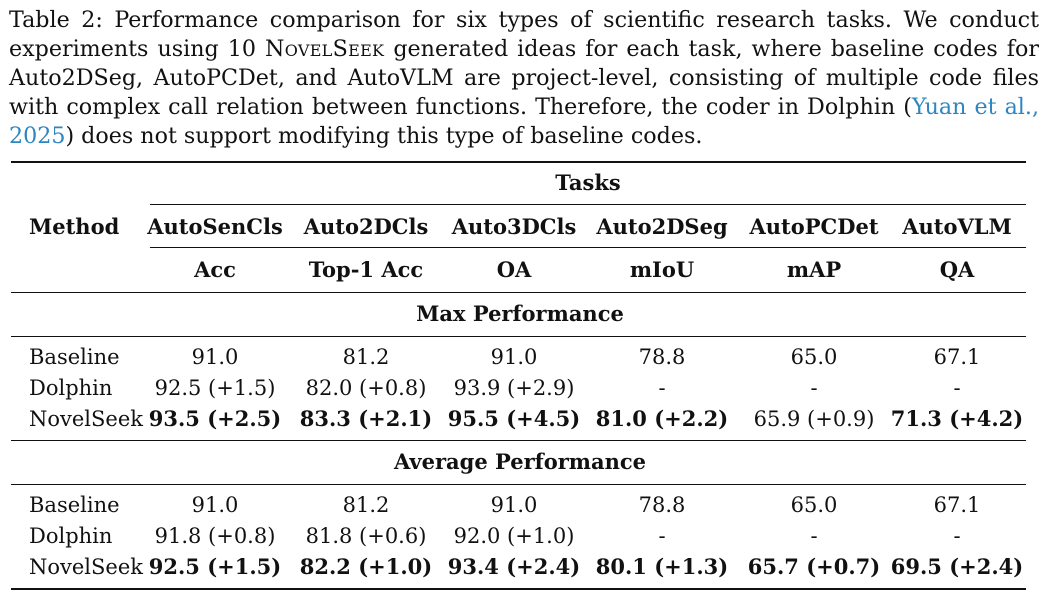  I want to click on column-metric: Acc, so click(215, 269).